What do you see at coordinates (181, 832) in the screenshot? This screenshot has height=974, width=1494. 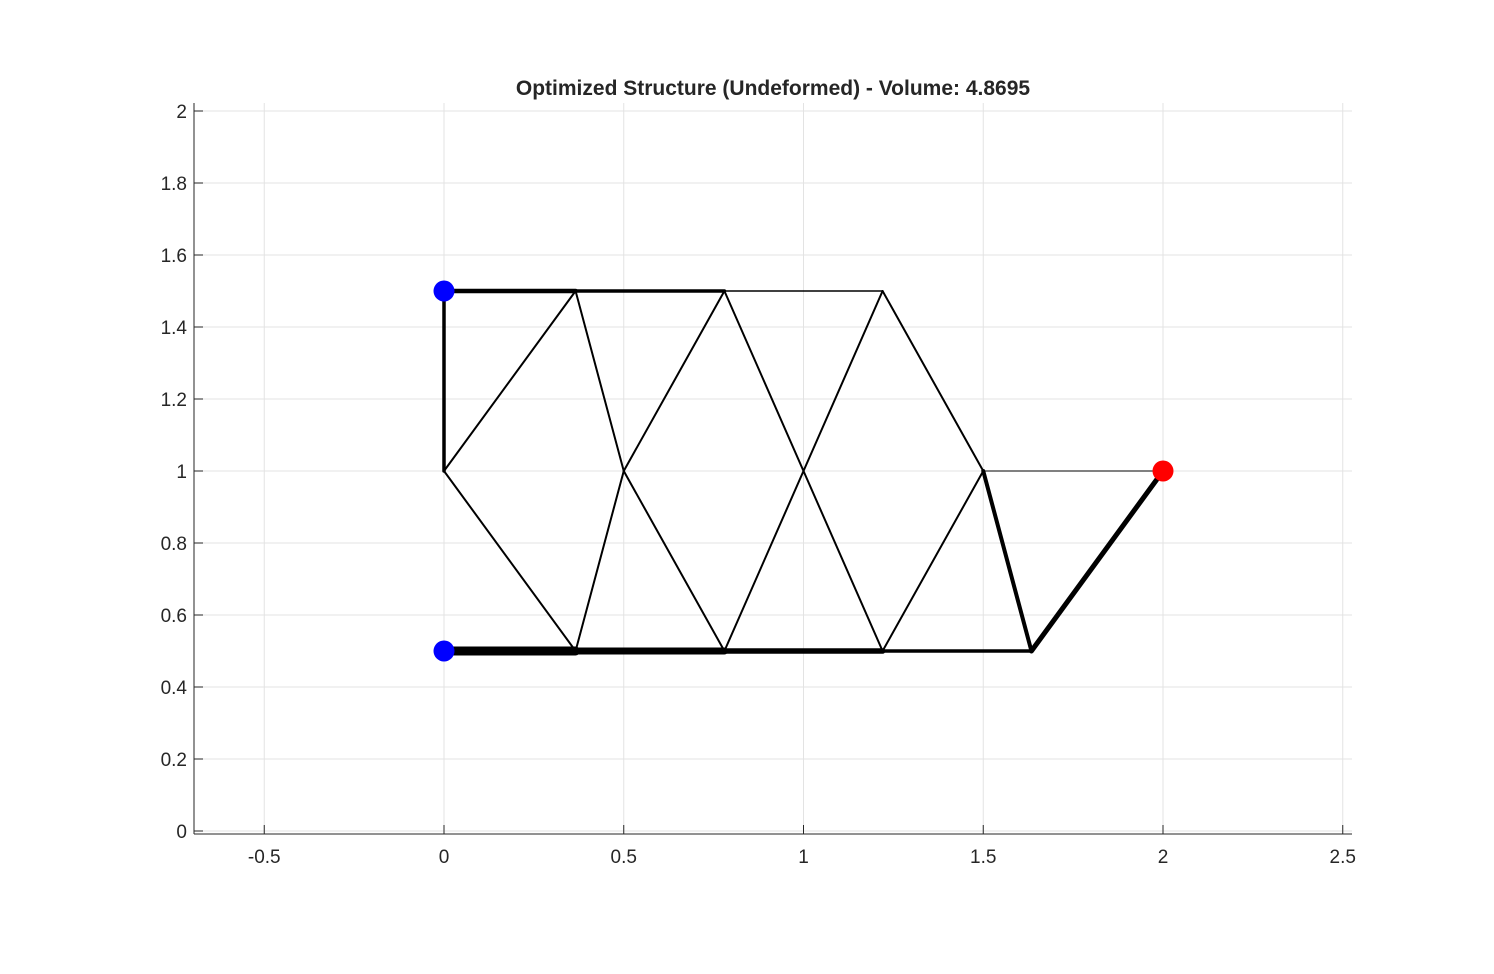 I see `y-tick-label: 0` at bounding box center [181, 832].